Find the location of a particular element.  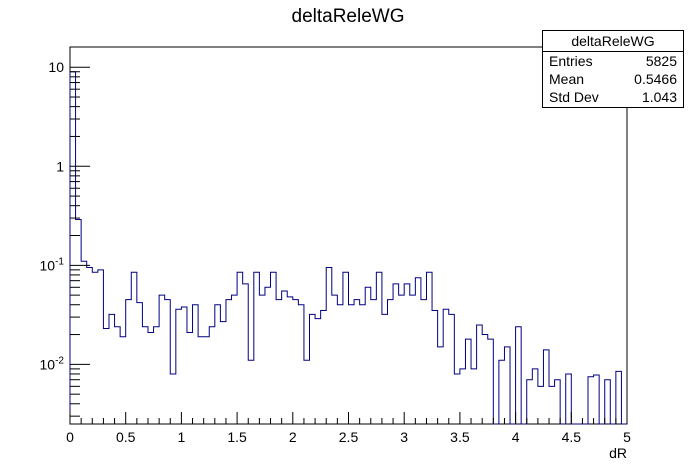

stats-value: 5825 is located at coordinates (661, 61).